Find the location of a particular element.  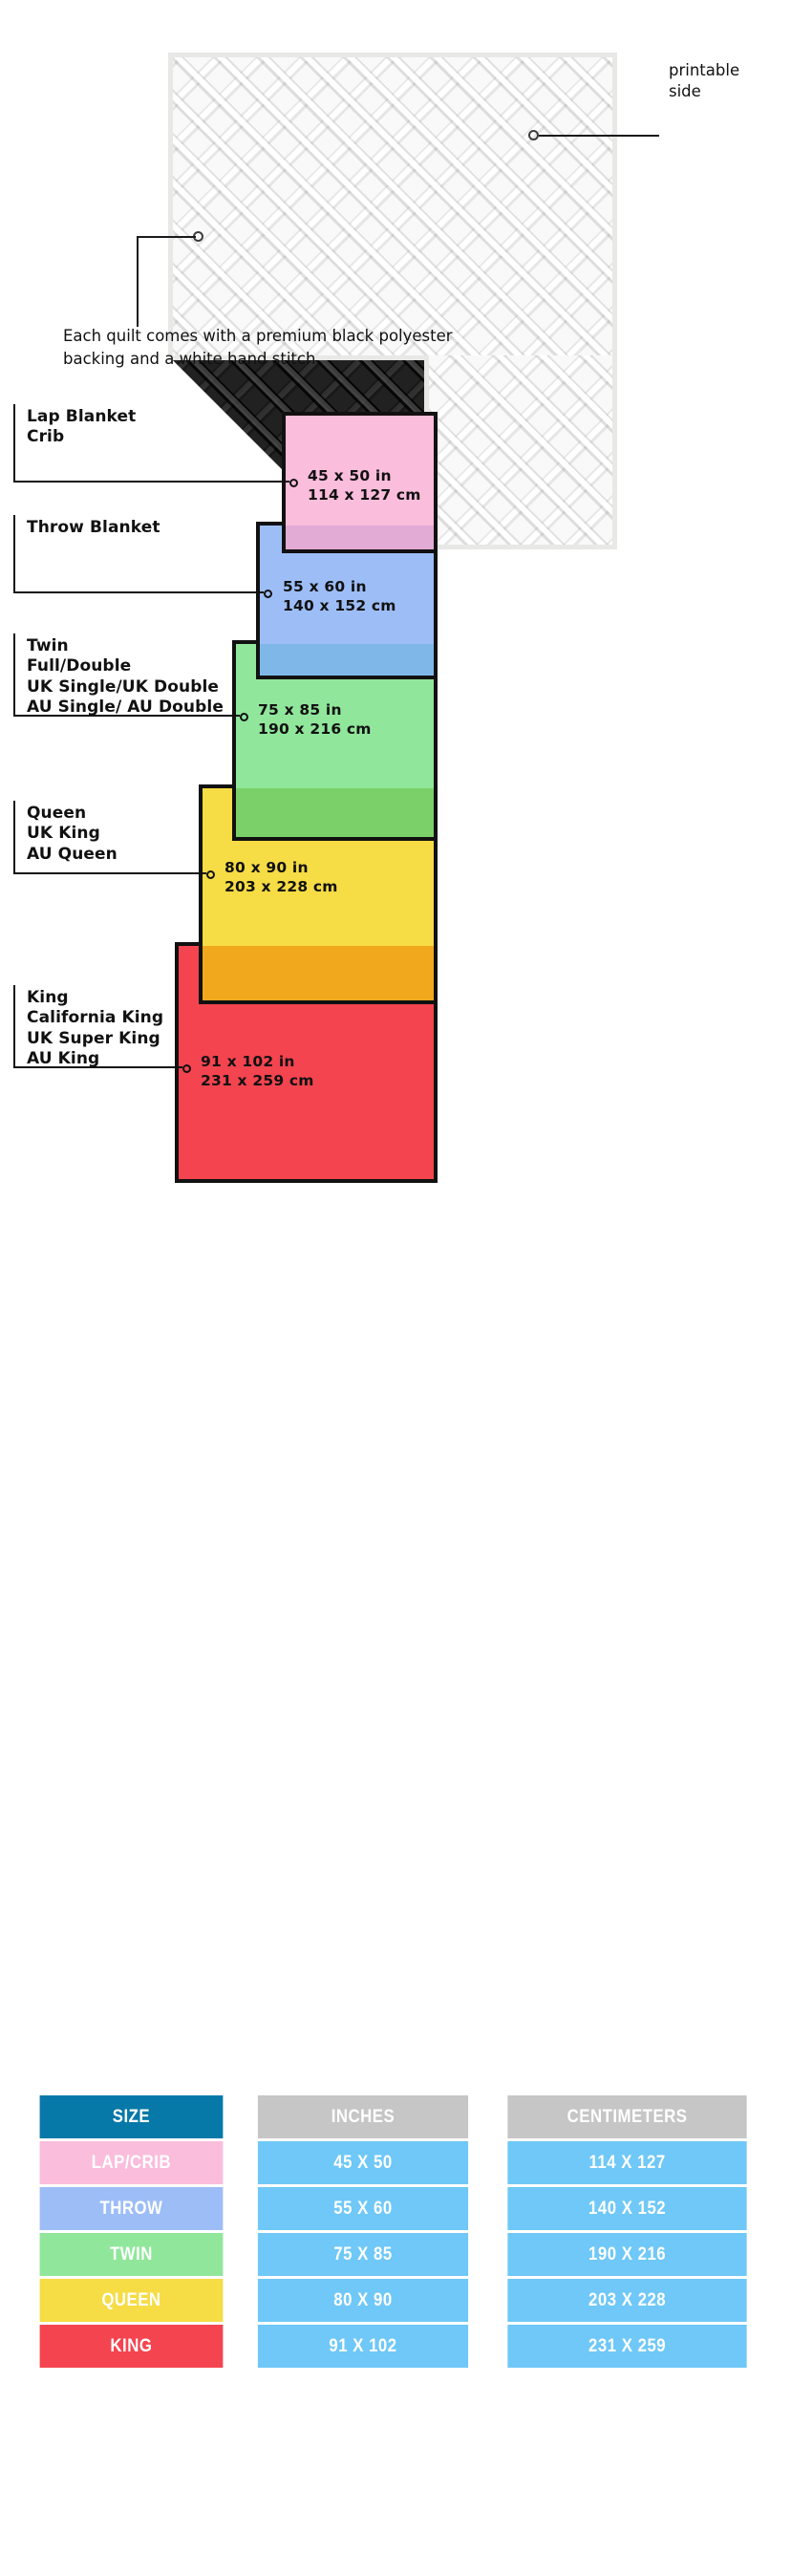

table-cell-size-king: KING is located at coordinates (131, 2346).